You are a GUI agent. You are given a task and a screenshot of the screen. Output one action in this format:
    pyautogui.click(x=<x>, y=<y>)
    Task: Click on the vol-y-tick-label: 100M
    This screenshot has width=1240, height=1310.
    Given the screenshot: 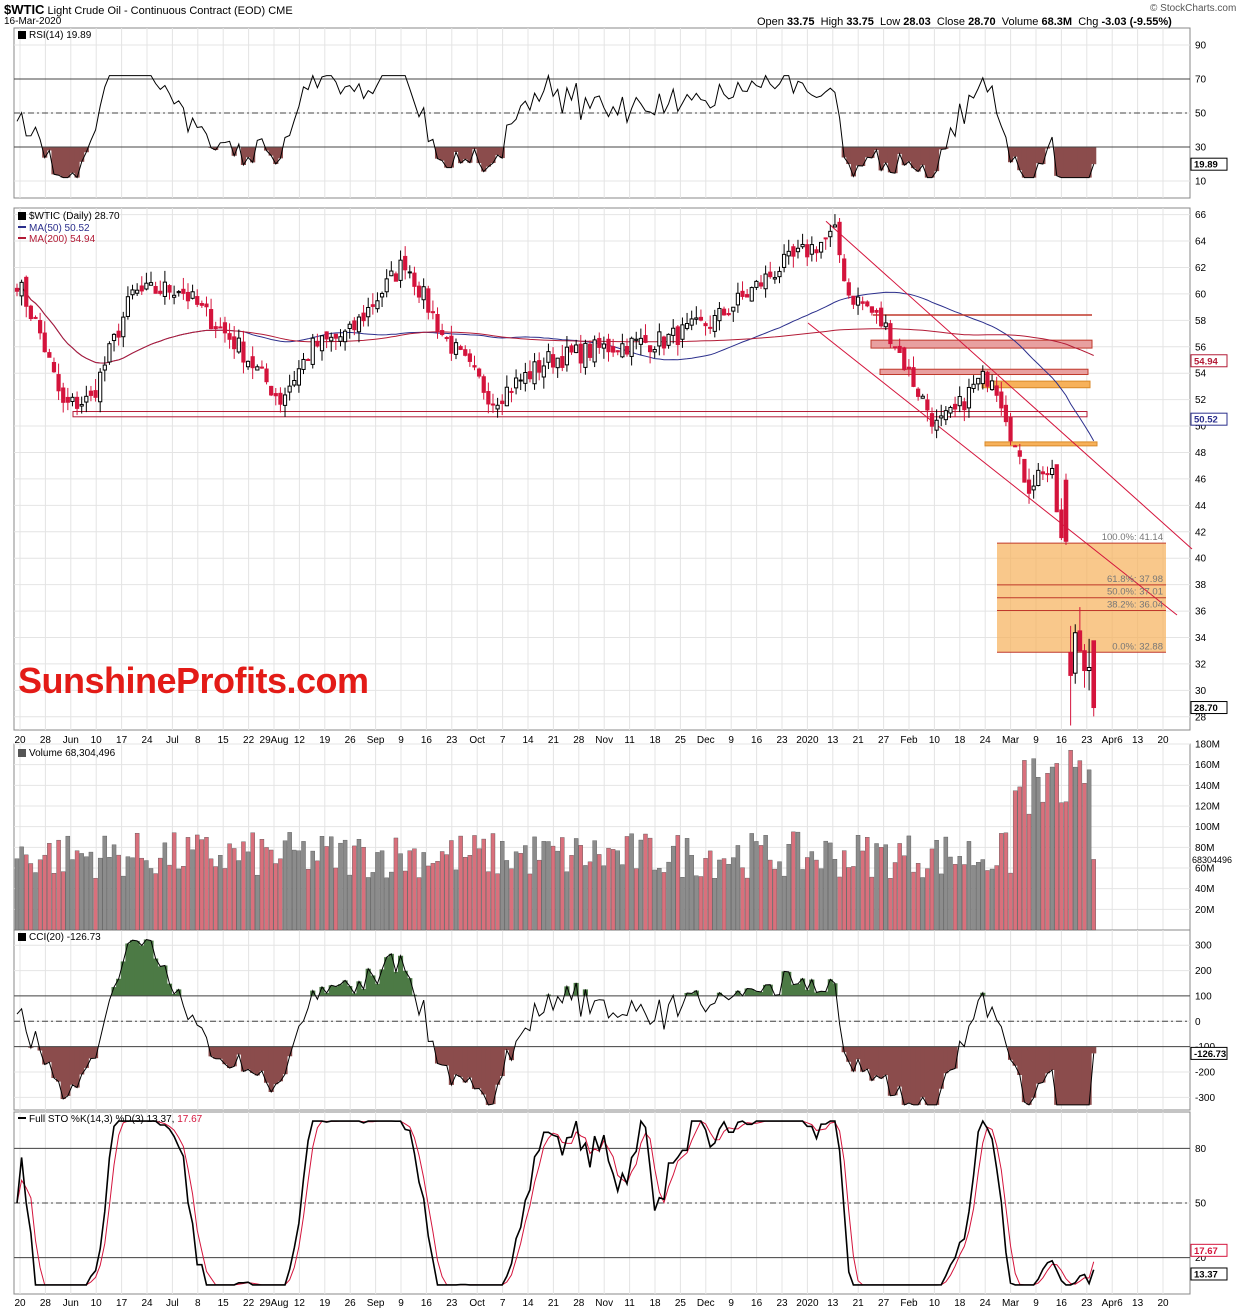 What is the action you would take?
    pyautogui.click(x=1207, y=827)
    